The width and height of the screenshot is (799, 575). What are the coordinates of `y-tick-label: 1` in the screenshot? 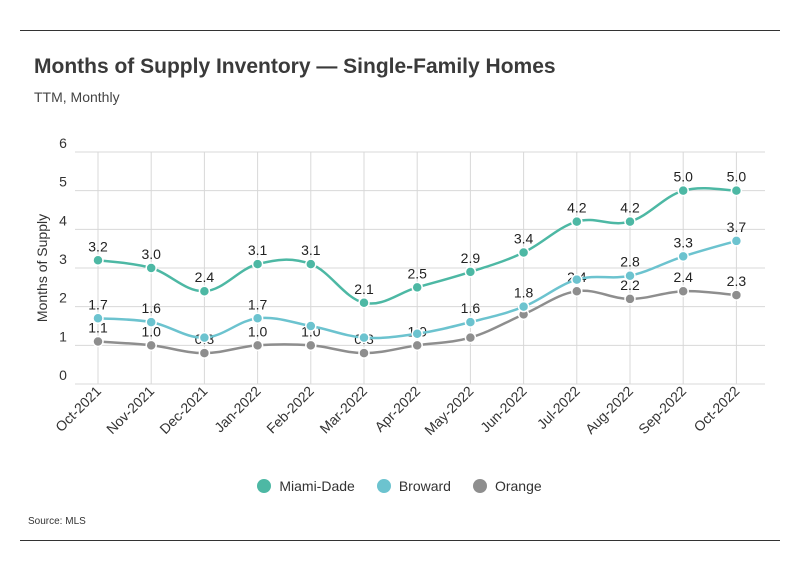 It's located at (63, 336).